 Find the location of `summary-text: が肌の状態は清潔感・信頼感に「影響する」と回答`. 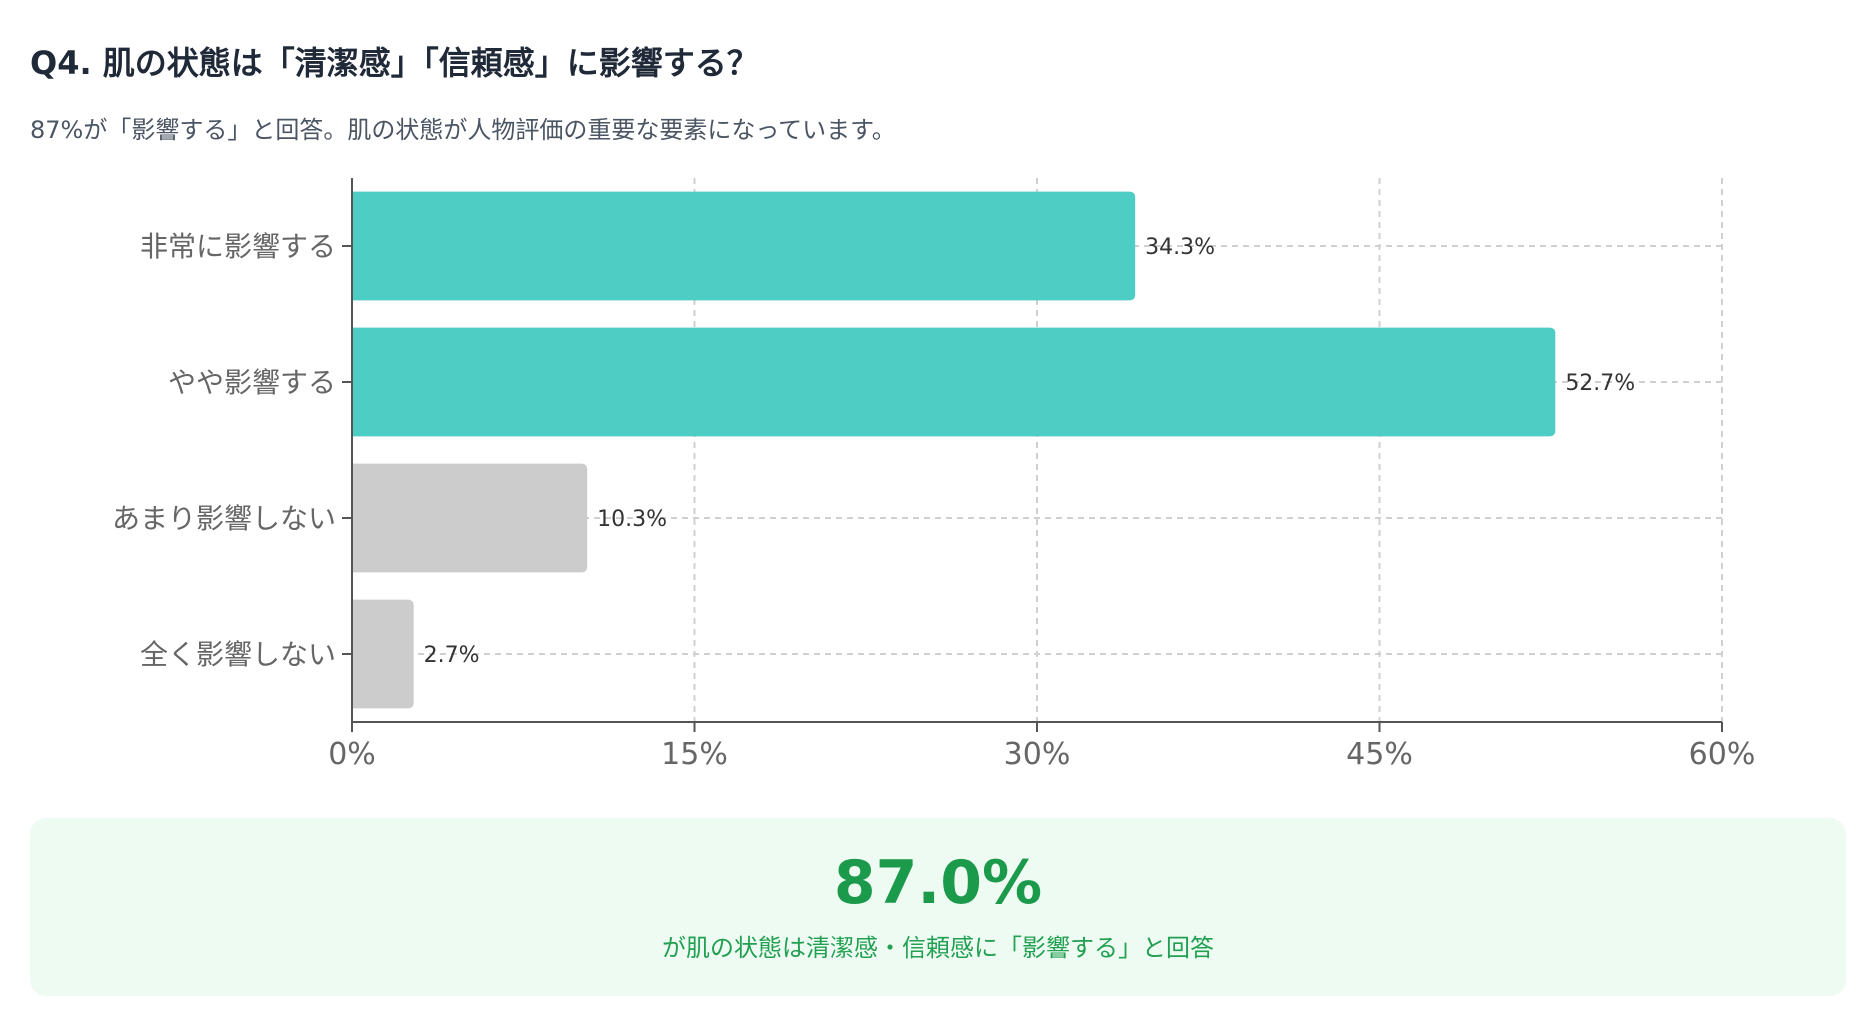

summary-text: が肌の状態は清潔感・信頼感に「影響する」と回答 is located at coordinates (938, 948).